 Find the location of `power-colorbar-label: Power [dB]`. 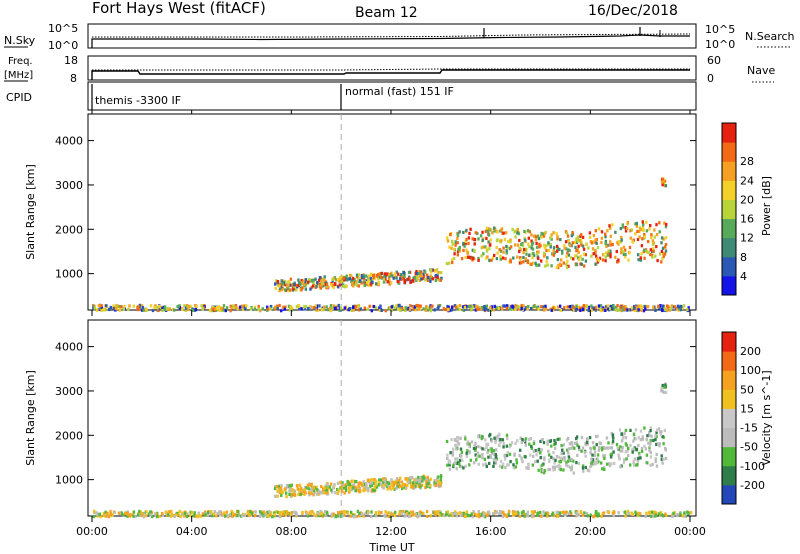

power-colorbar-label: Power [dB] is located at coordinates (766, 206).